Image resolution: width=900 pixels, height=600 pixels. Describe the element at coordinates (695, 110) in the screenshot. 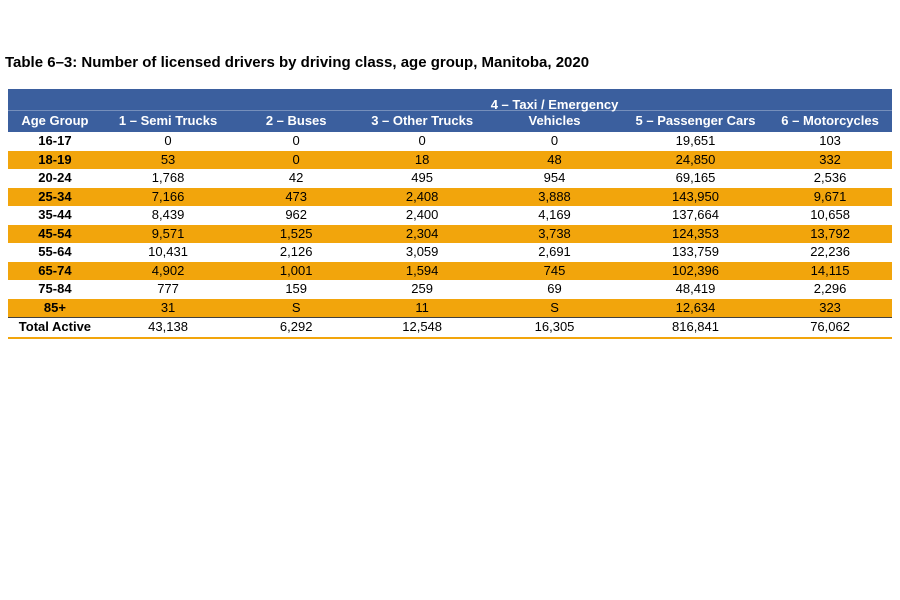

I see `column-header-5: 5 – Passenger Cars` at that location.